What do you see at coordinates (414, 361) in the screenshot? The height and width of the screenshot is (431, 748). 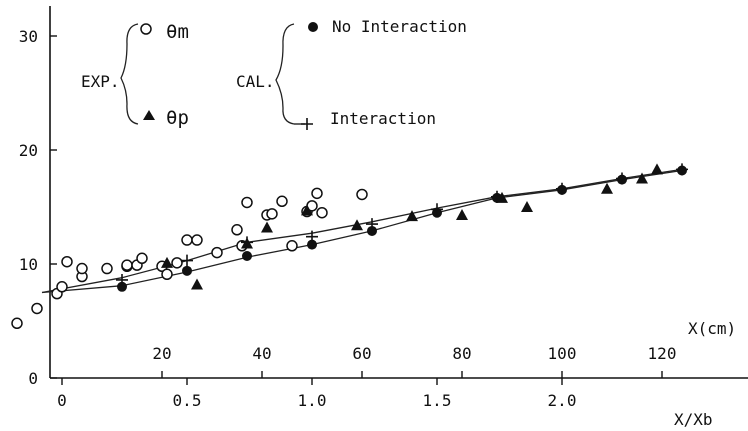 I see `x-ticks-cm: 20 40 60 80 100 120` at bounding box center [414, 361].